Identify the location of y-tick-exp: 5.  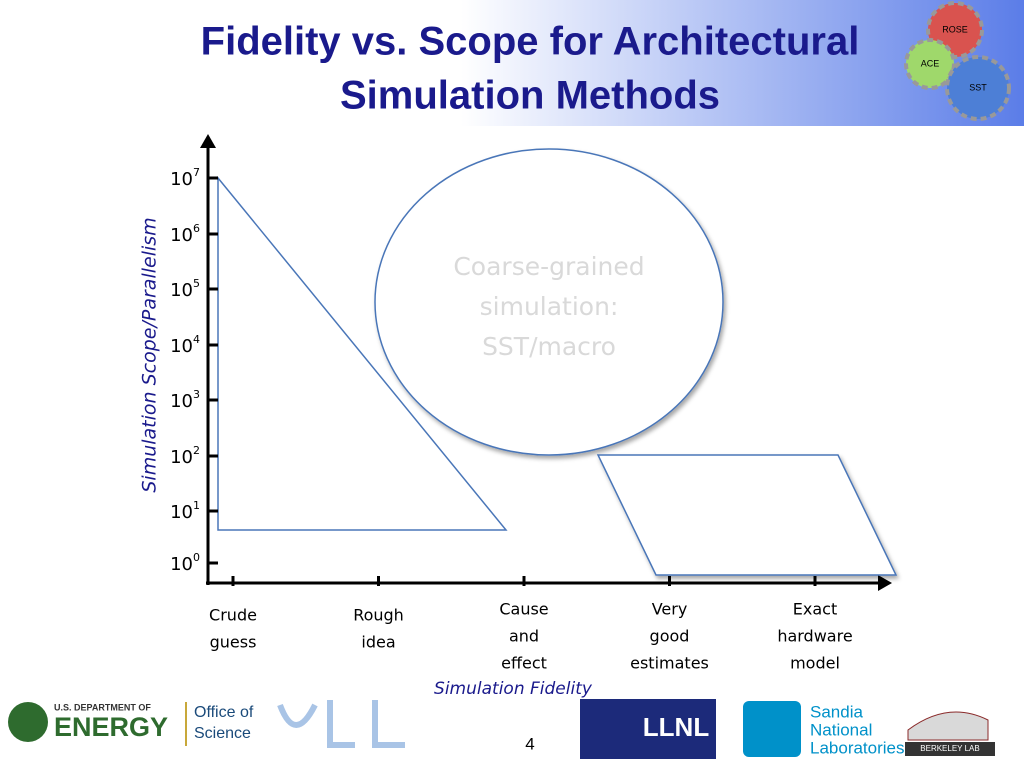
(196, 283).